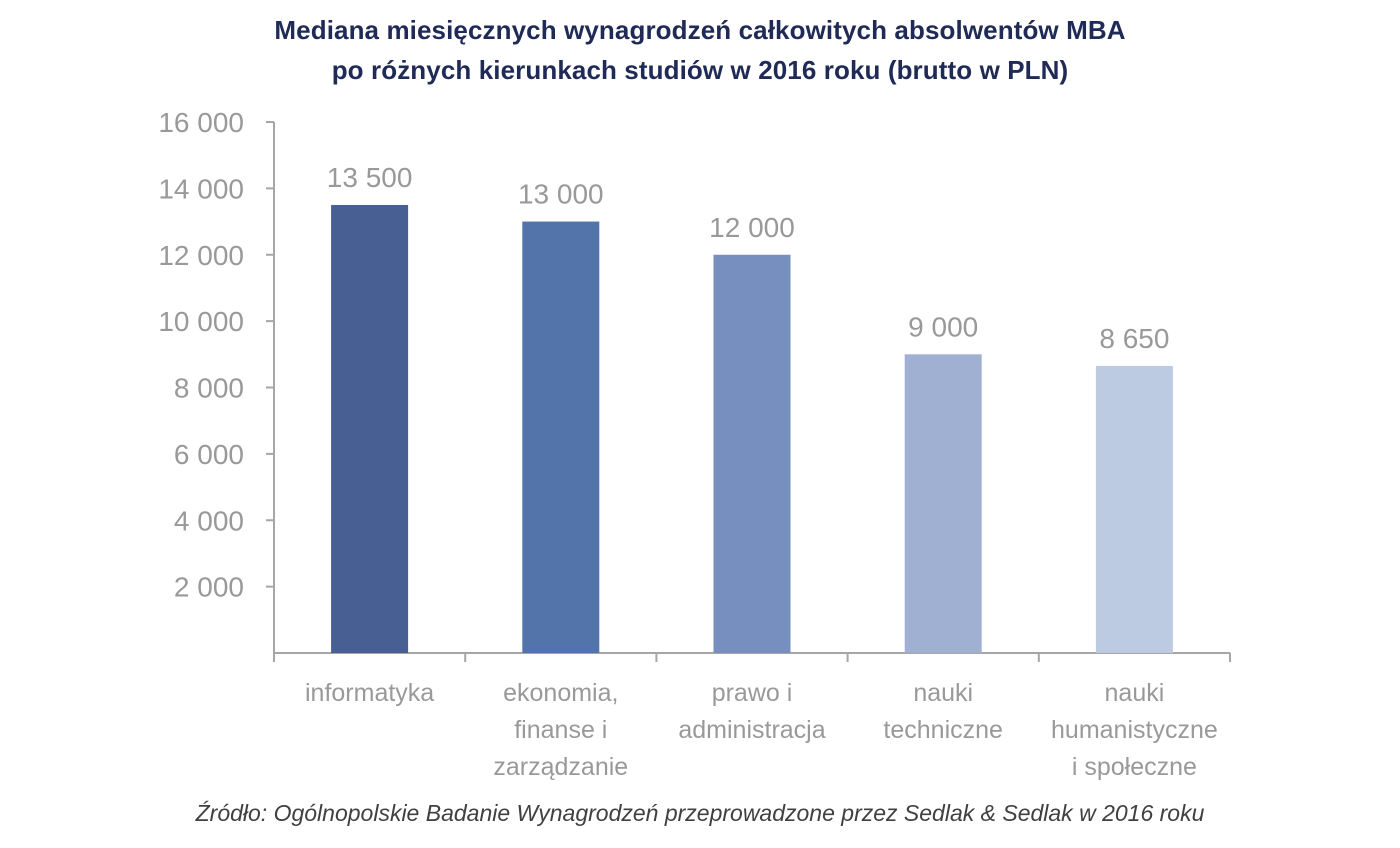 This screenshot has height=848, width=1400. I want to click on x-tick-label: administracja, so click(751, 730).